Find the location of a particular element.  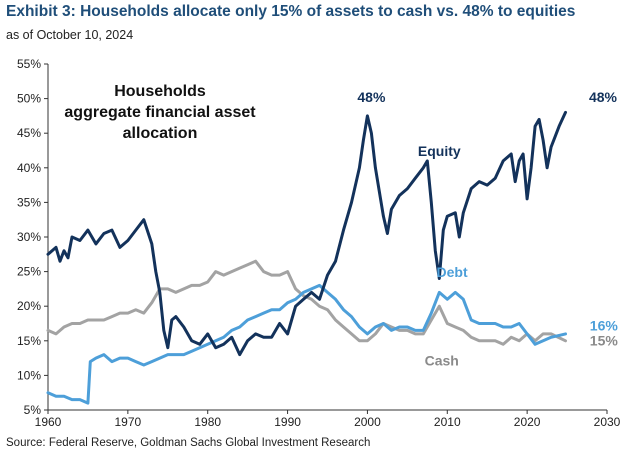

x-tick-label: 1970 is located at coordinates (128, 422).